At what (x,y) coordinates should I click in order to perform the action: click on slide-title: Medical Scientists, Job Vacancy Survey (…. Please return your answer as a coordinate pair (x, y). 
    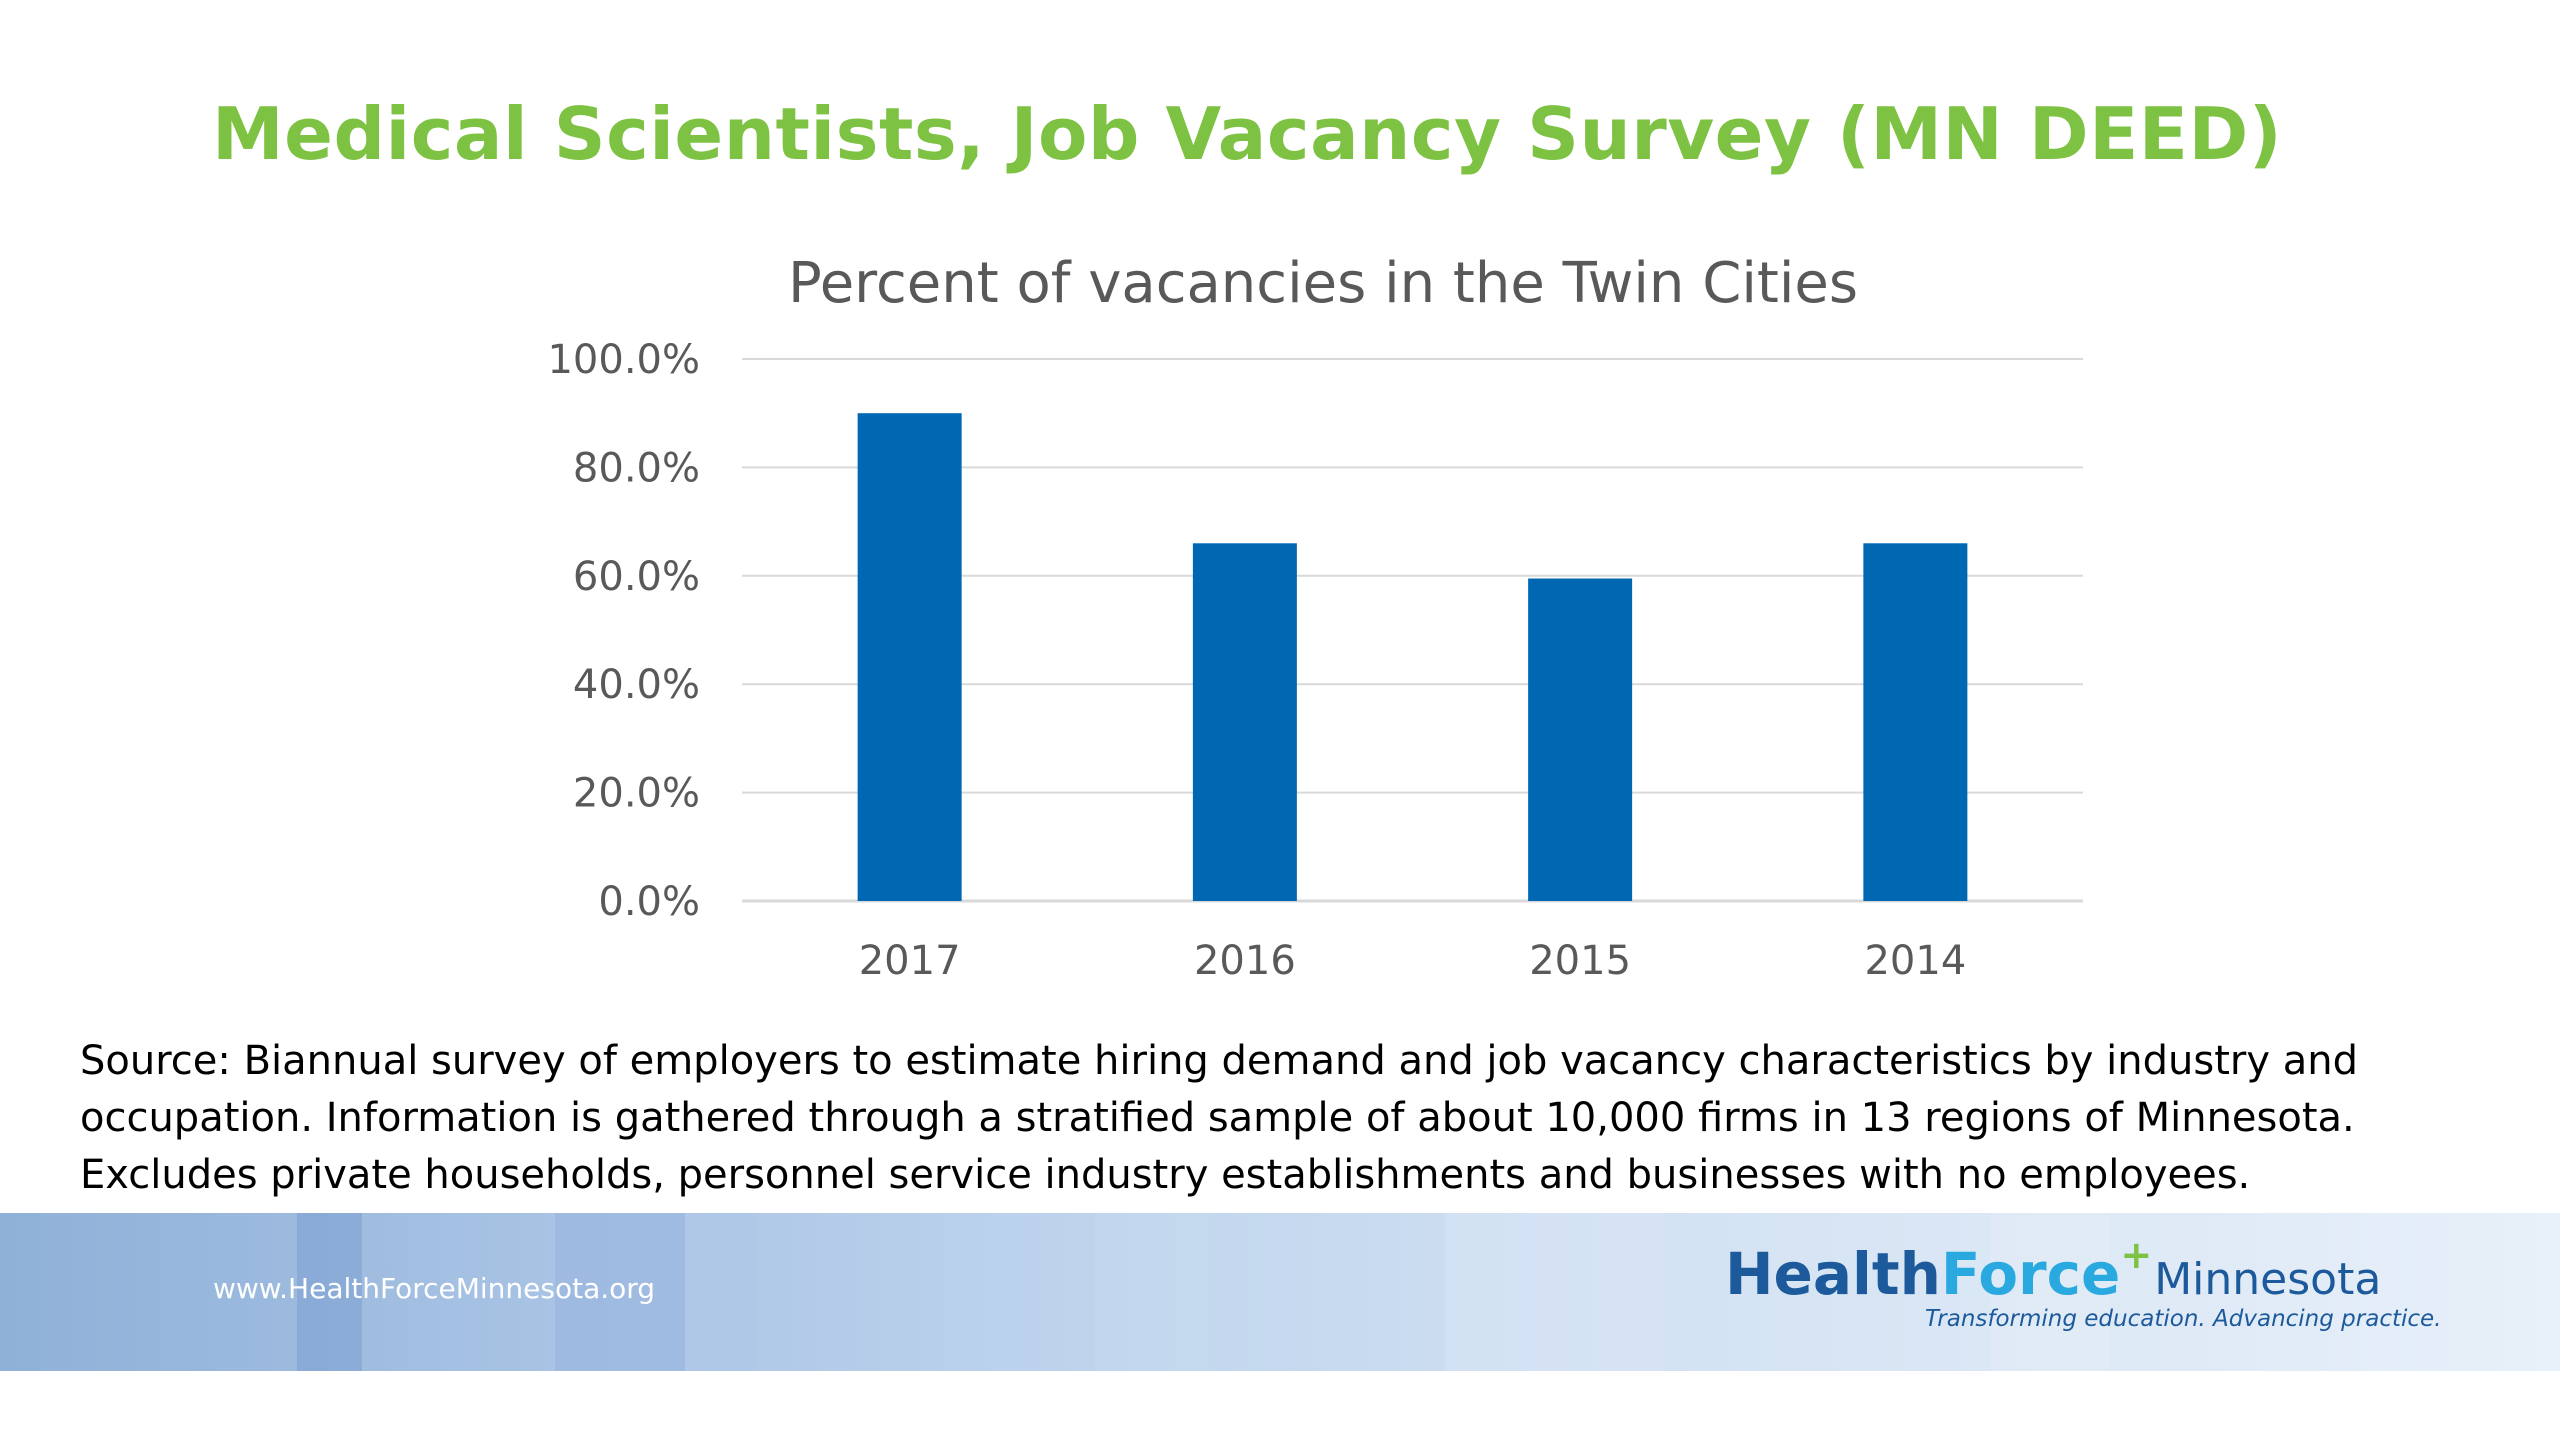
    Looking at the image, I should click on (1247, 134).